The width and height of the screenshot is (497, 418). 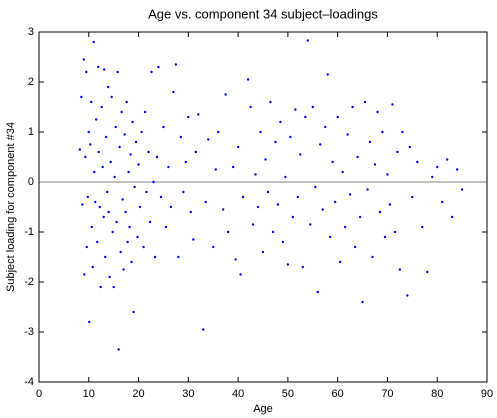 I want to click on y-tick-label: 3, so click(x=31, y=32).